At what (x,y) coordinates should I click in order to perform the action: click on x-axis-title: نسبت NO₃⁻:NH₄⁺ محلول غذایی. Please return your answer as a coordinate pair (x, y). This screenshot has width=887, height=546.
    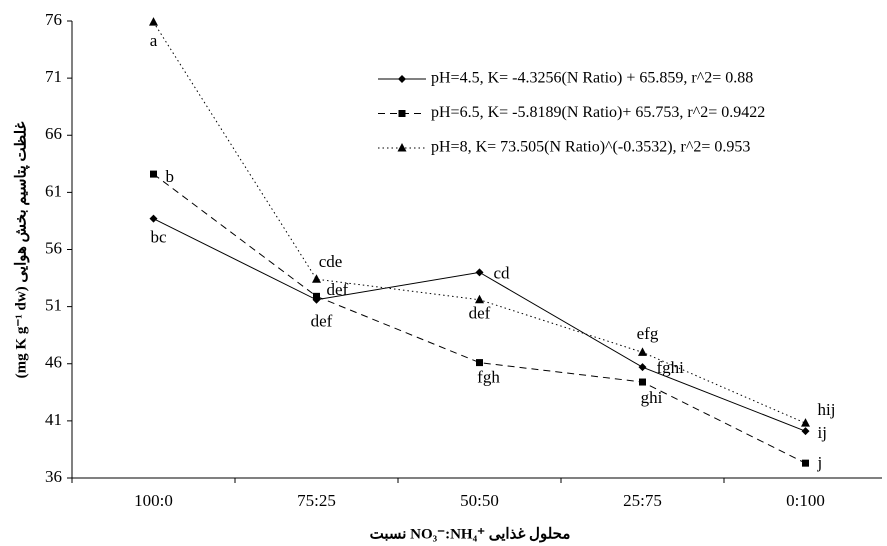
    Looking at the image, I should click on (470, 534).